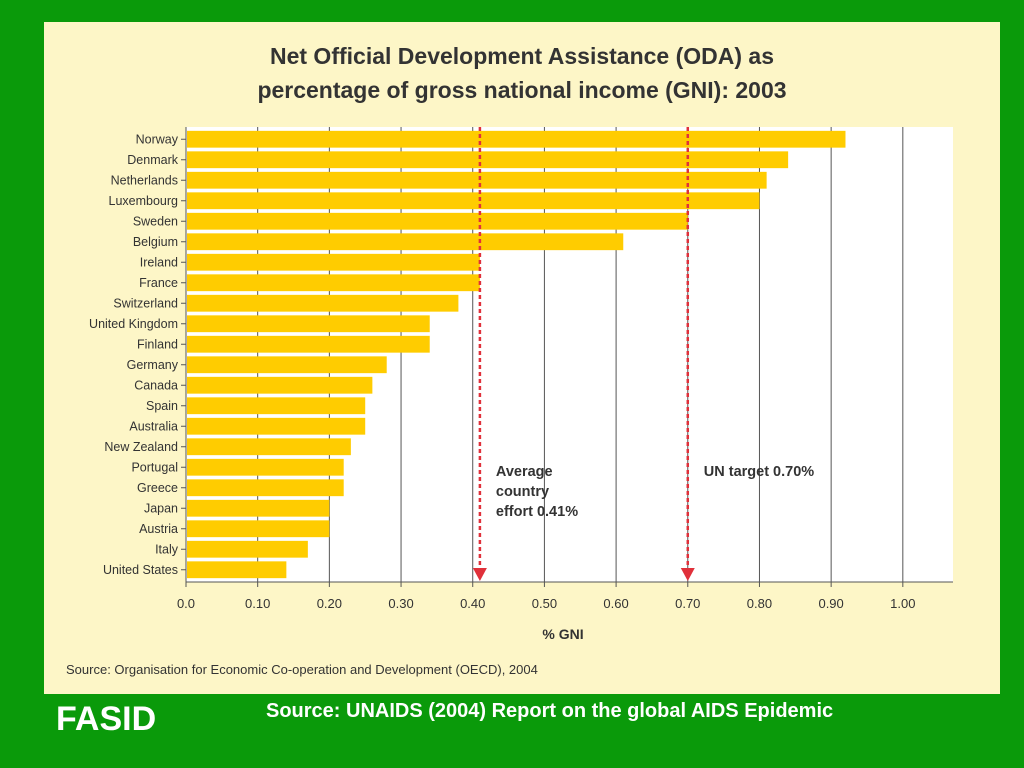  What do you see at coordinates (153, 426) in the screenshot?
I see `category-label: Australia` at bounding box center [153, 426].